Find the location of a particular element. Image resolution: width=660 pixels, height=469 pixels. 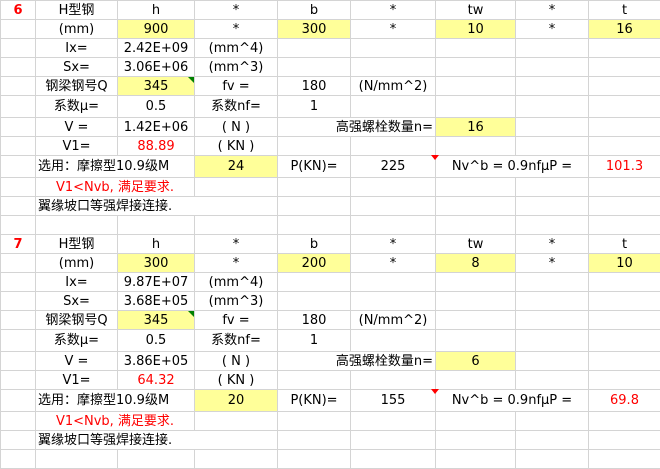

cell-v1-unit: ( KN ) is located at coordinates (236, 146).